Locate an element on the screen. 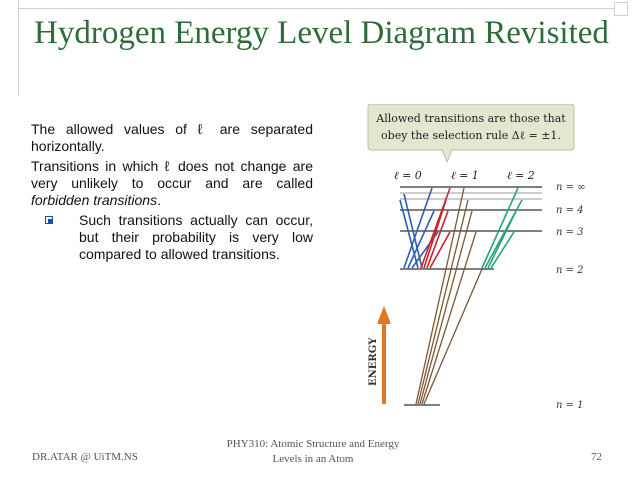 The image size is (638, 479). n-label-1: n = 1 is located at coordinates (570, 405).